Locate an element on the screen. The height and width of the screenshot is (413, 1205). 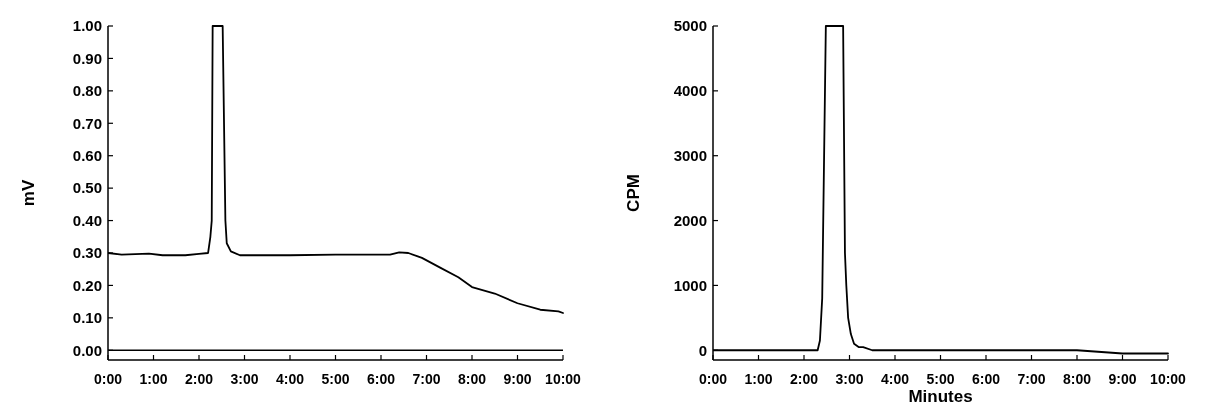
y-tick-label: 4000 is located at coordinates (690, 91).